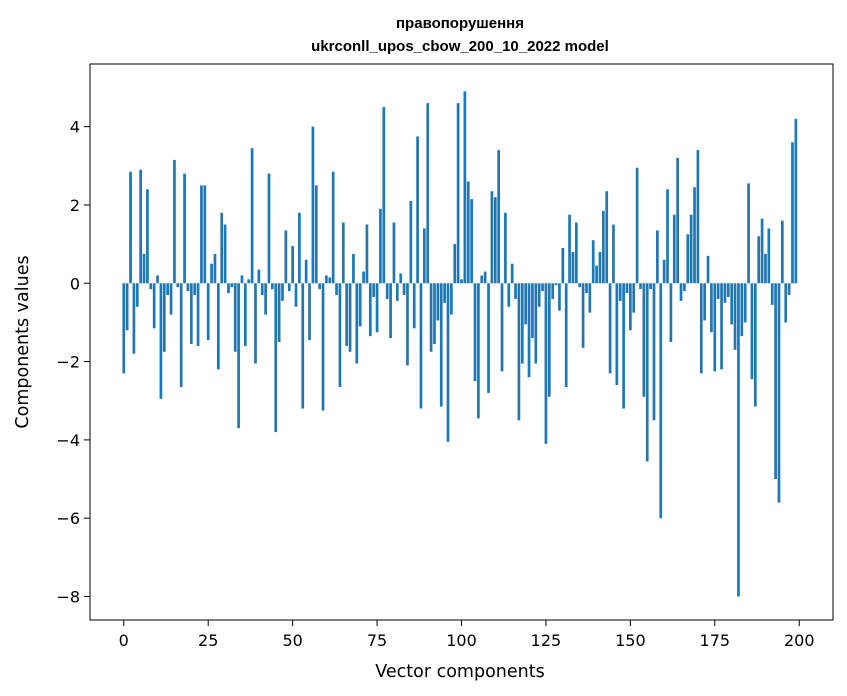  I want to click on x-tick-label-50: 50, so click(292, 640).